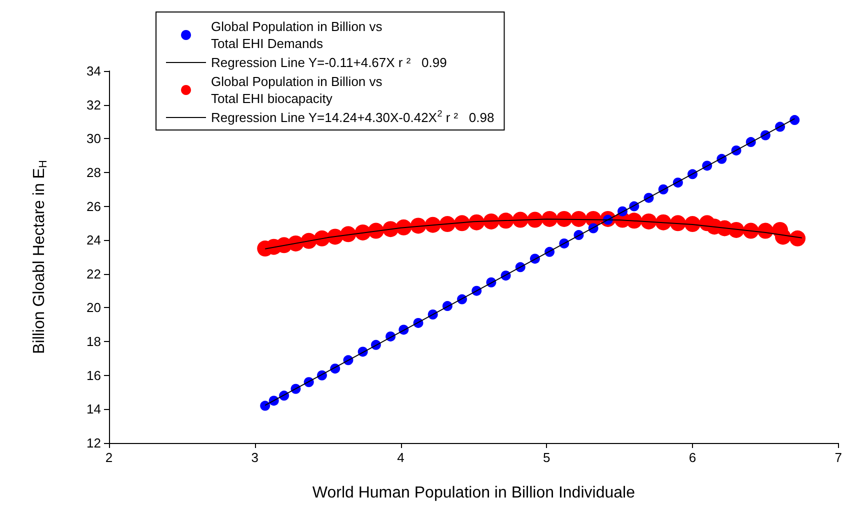 This screenshot has height=517, width=853. I want to click on x-tick-label: 4, so click(400, 457).